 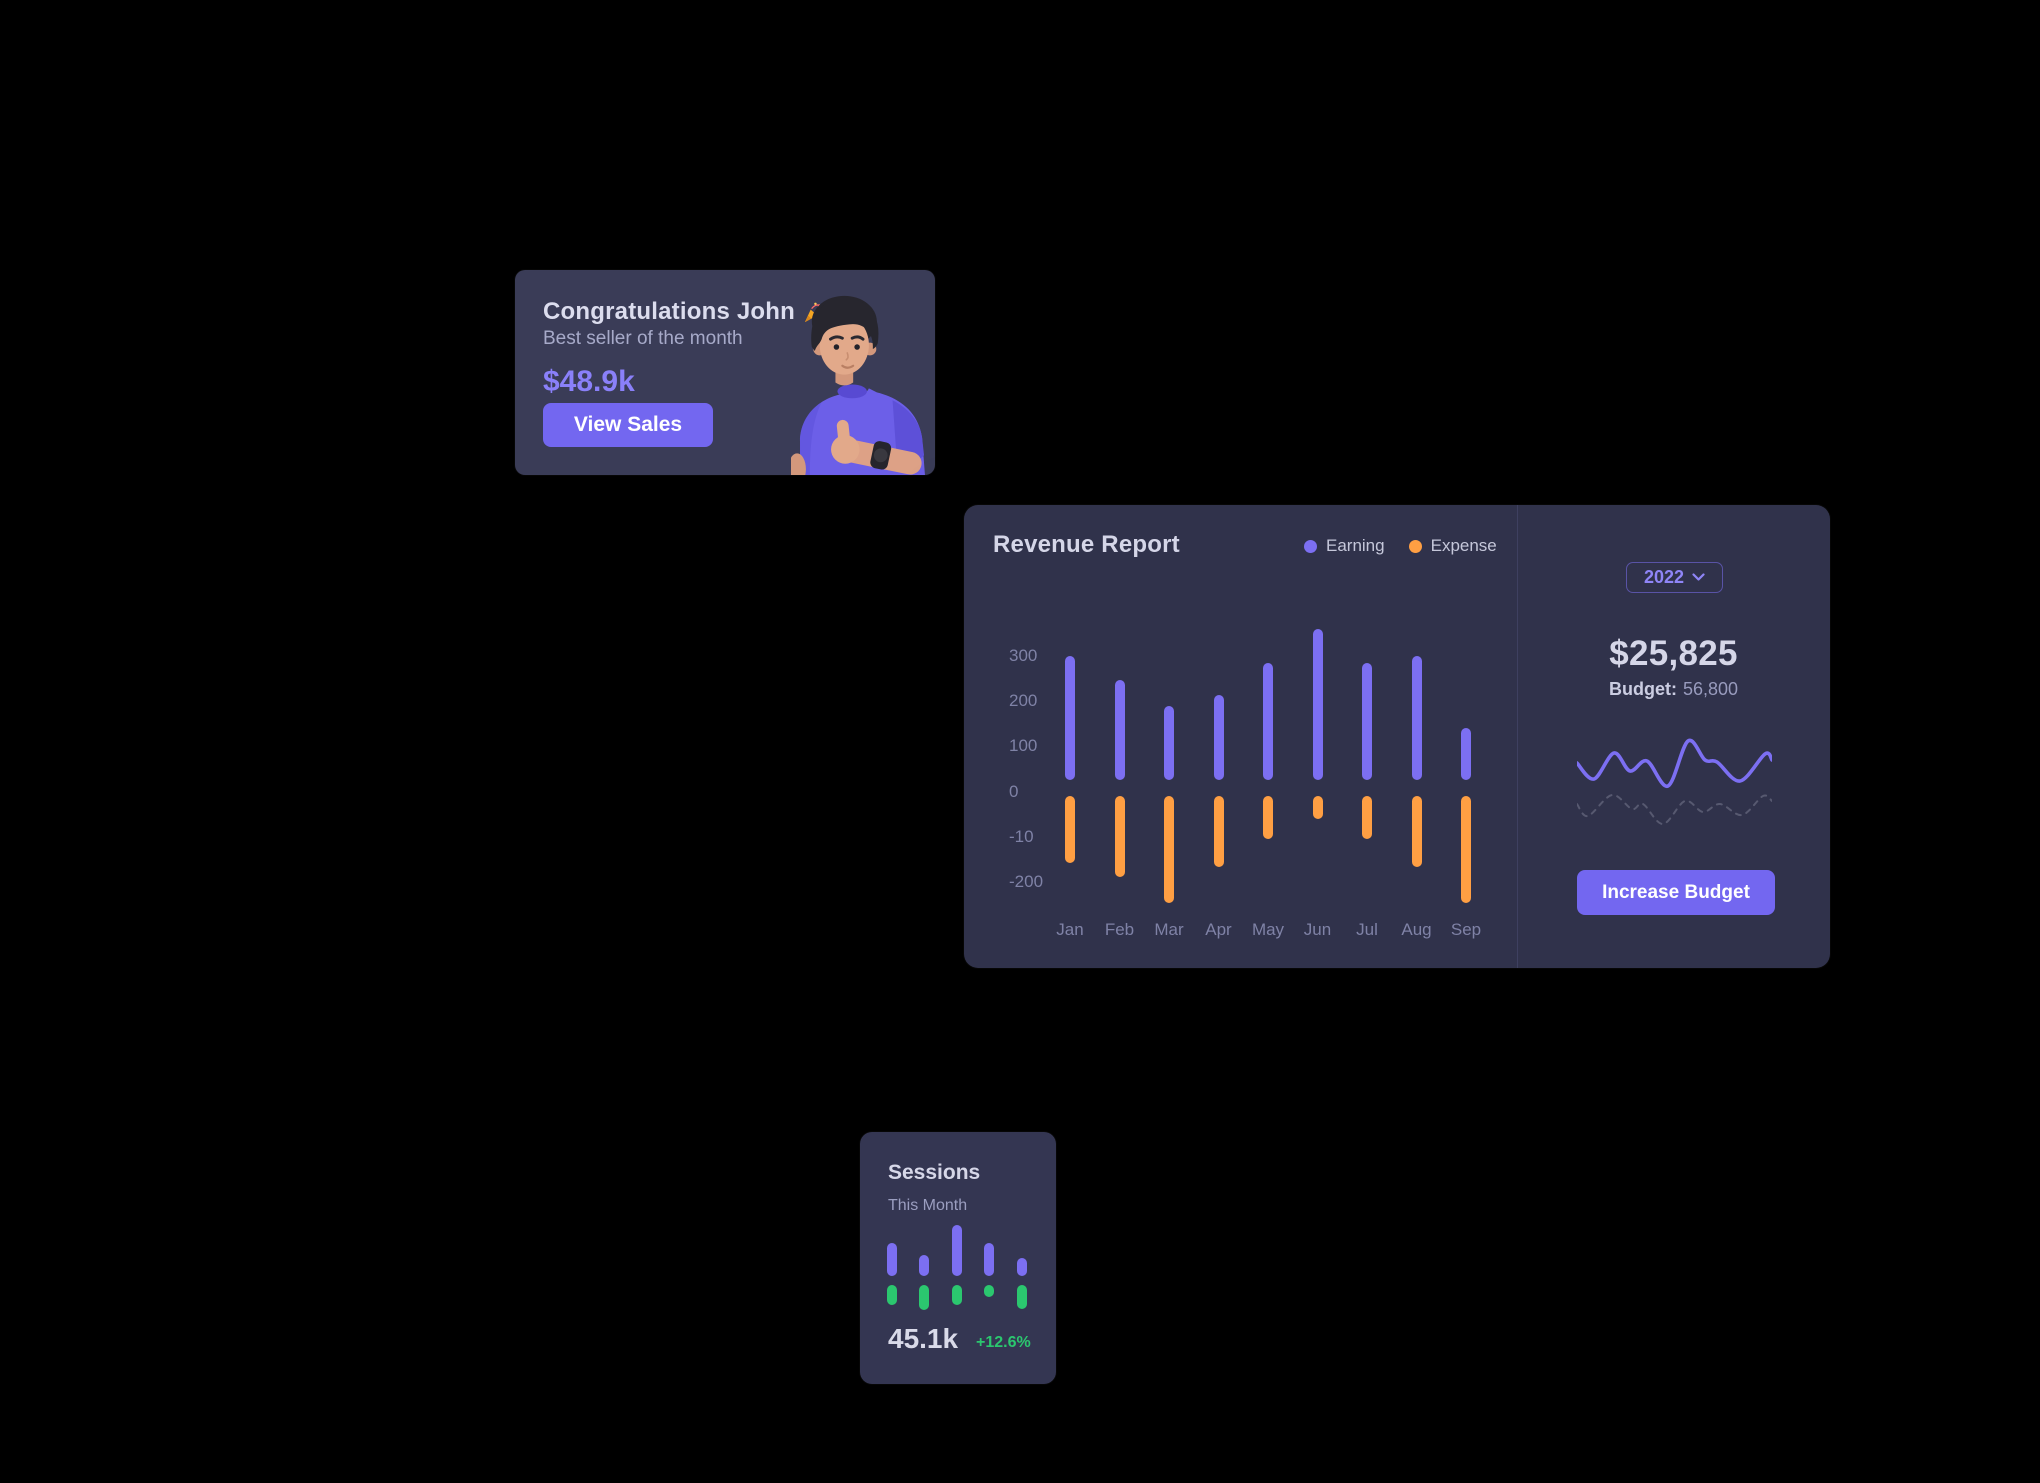 I want to click on congrats-title-text: Congratulations John, so click(x=669, y=311).